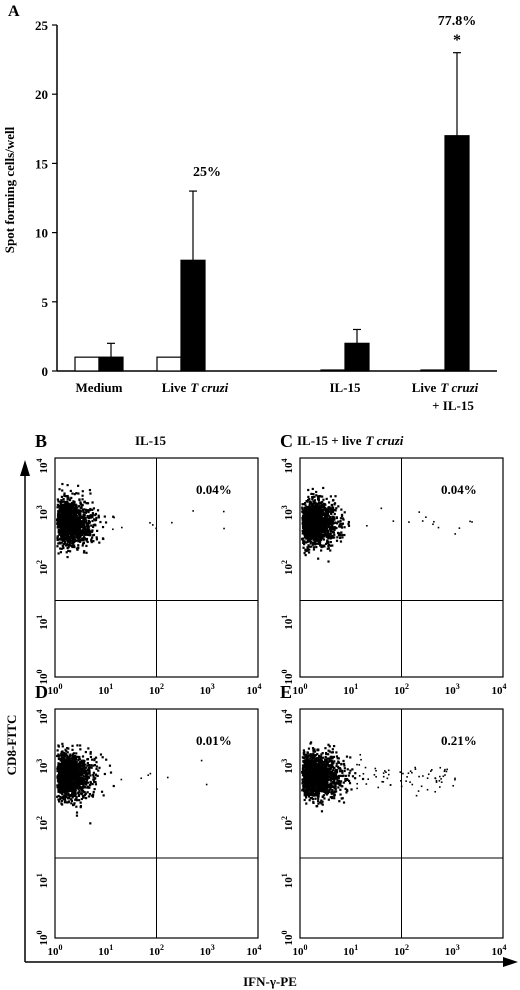 The height and width of the screenshot is (990, 520). Describe the element at coordinates (156, 950) in the screenshot. I see `x-tick-label: 102` at that location.